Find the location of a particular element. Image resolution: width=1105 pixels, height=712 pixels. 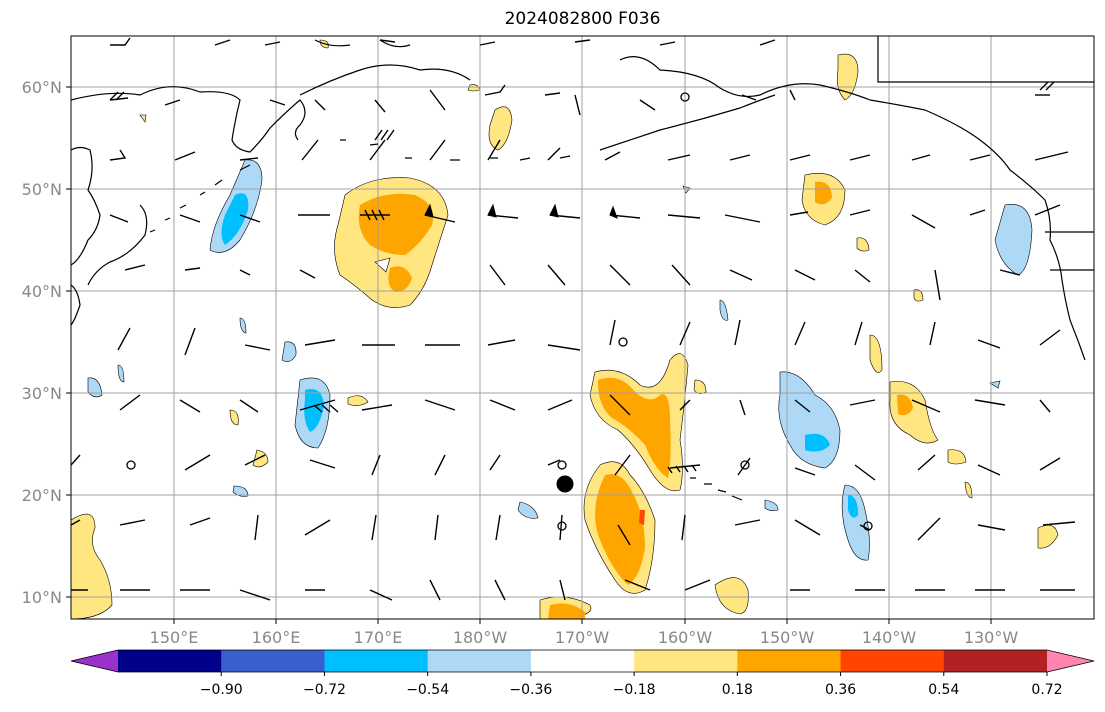

colorbar-tick-label: 0.36 is located at coordinates (840, 690).